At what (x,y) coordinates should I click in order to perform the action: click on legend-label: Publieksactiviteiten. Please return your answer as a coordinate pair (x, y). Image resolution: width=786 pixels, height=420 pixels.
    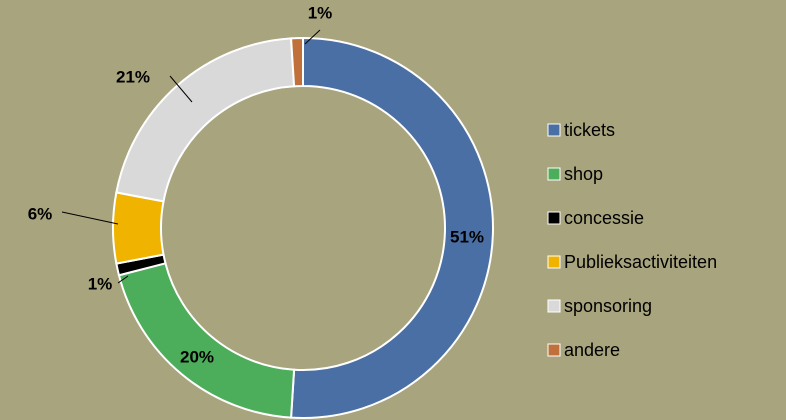
    Looking at the image, I should click on (640, 262).